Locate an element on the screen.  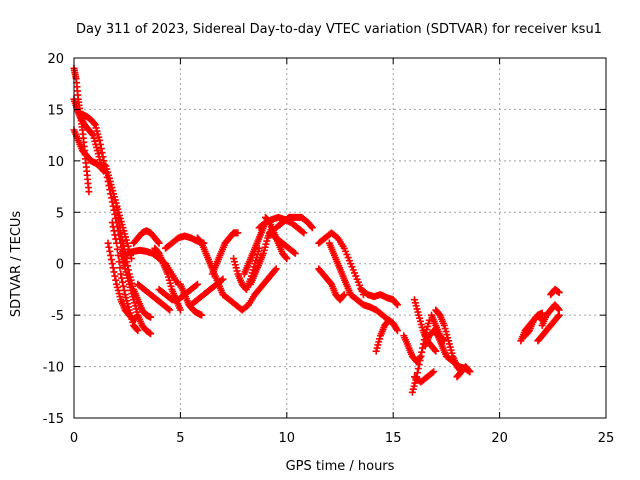
y-tick-label: -15 is located at coordinates (53, 419).